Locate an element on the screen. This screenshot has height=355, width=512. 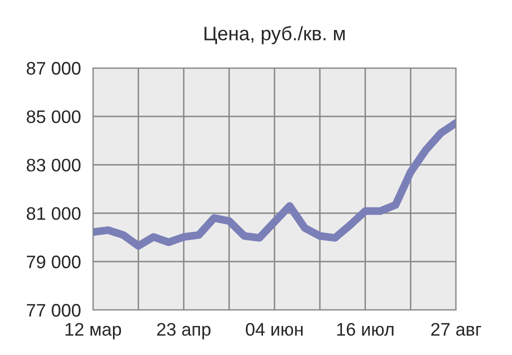
y-tick-label: 79 000 is located at coordinates (53, 262).